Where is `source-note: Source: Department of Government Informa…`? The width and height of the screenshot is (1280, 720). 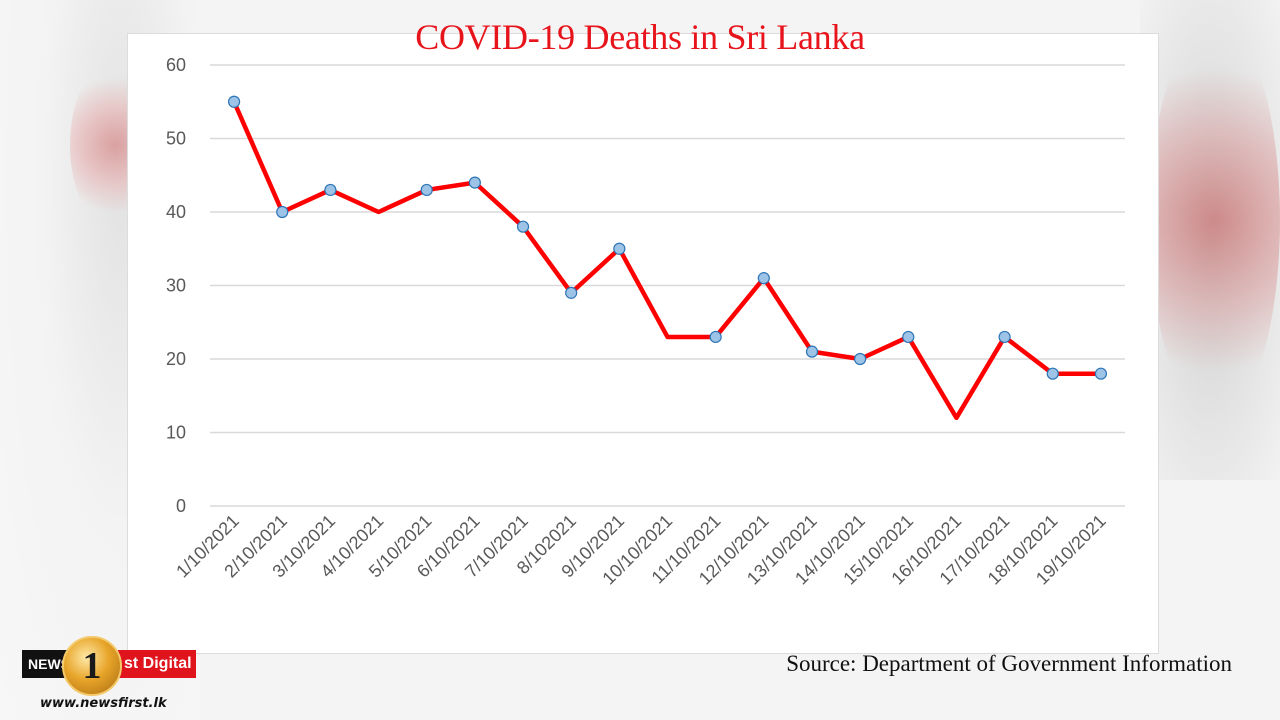 source-note: Source: Department of Government Informa… is located at coordinates (1009, 663).